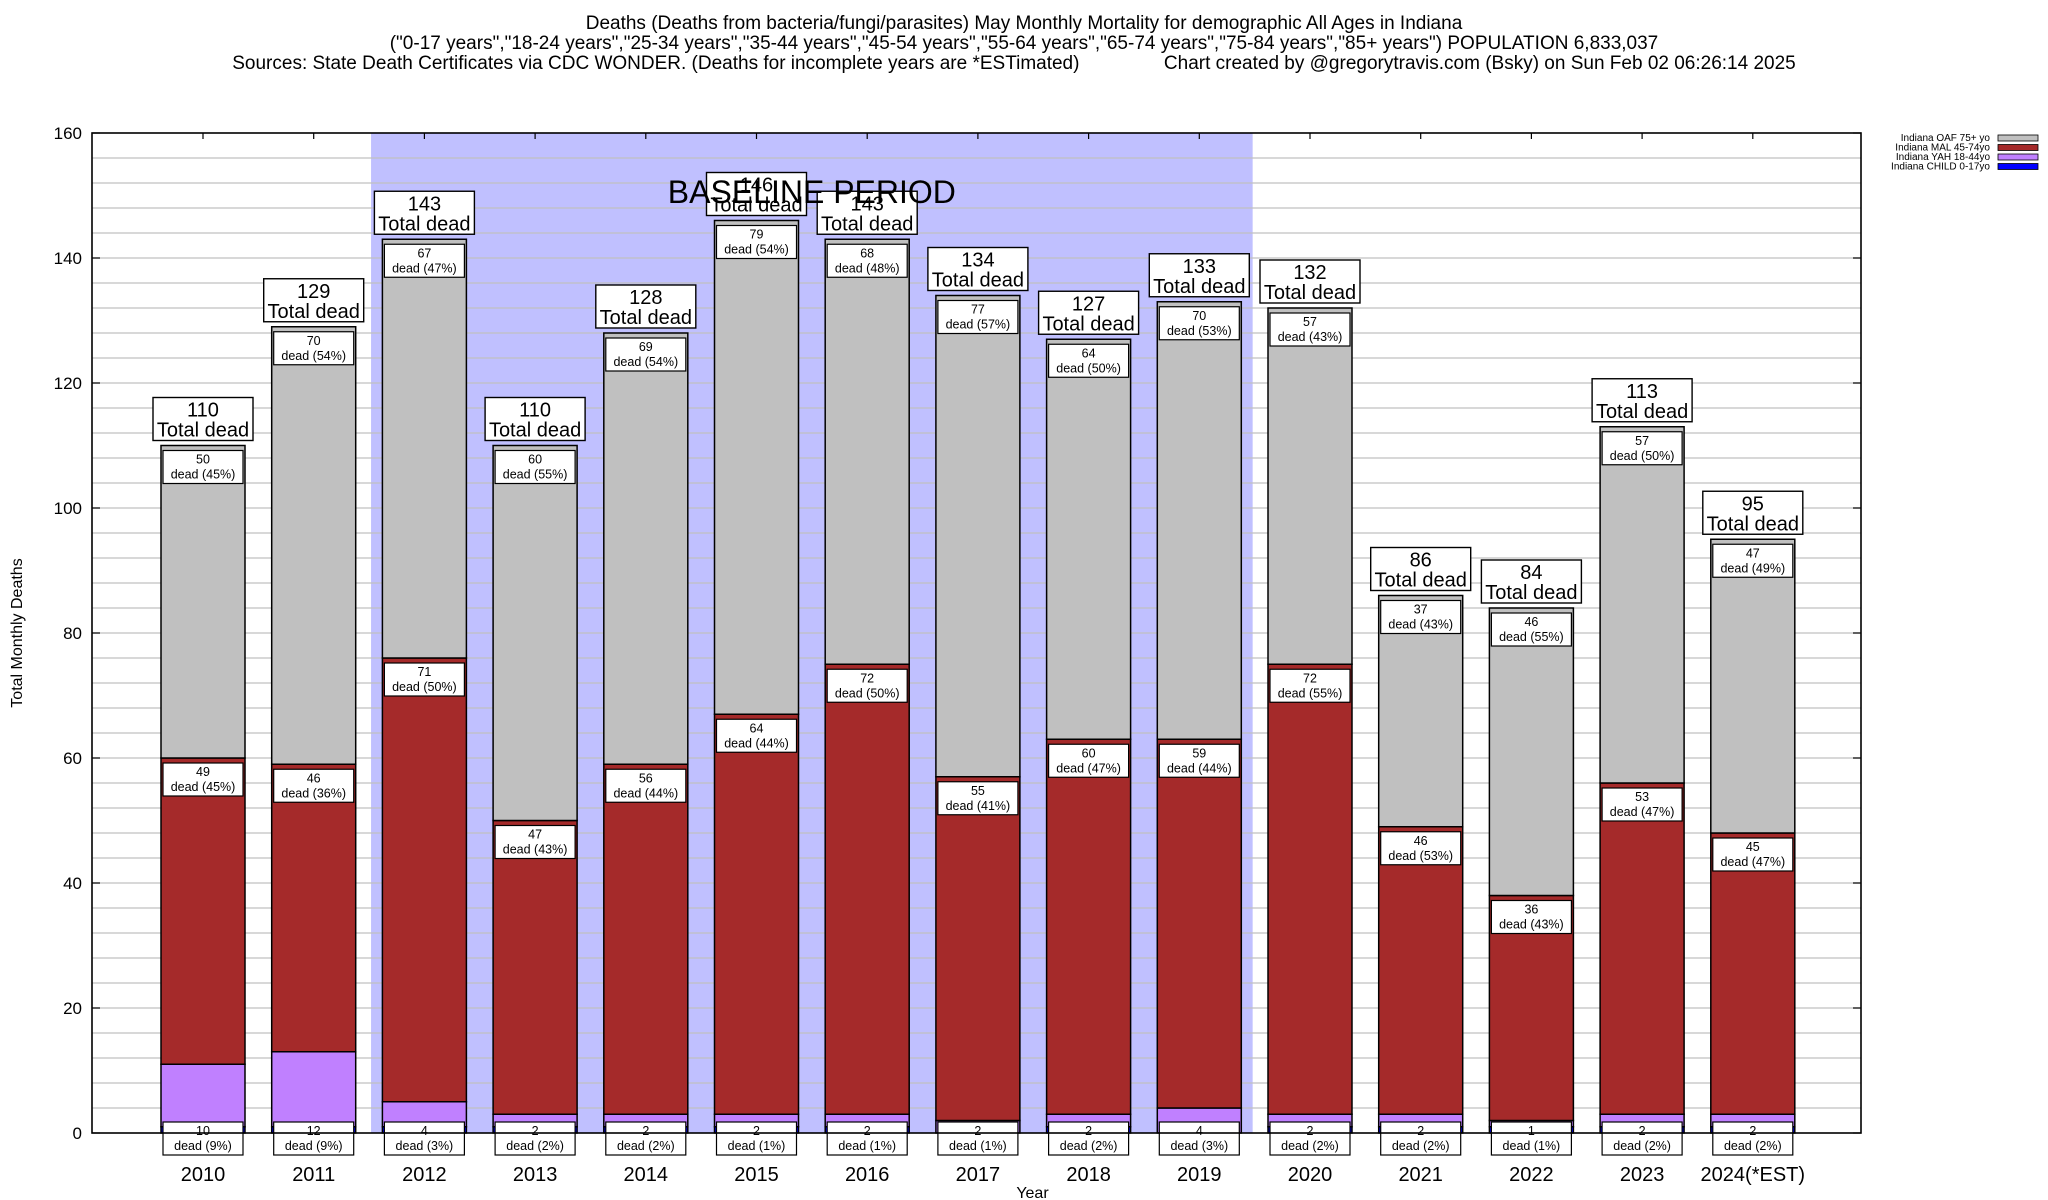  I want to click on segment-label-value: 68, so click(867, 253).